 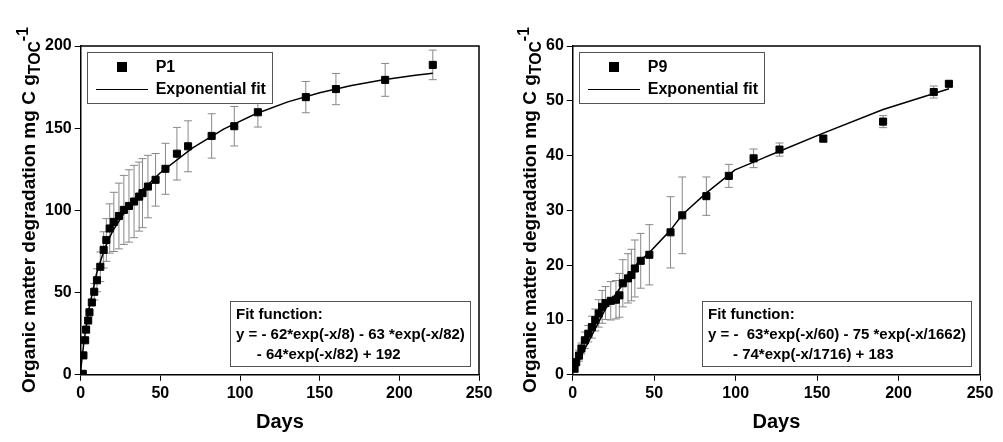 What do you see at coordinates (350, 333) in the screenshot?
I see `annotation: Fit function: y = - 62*exp(-x/8) - 63 *exp(-x/82) - 64*exp(-x/82) + 192` at bounding box center [350, 333].